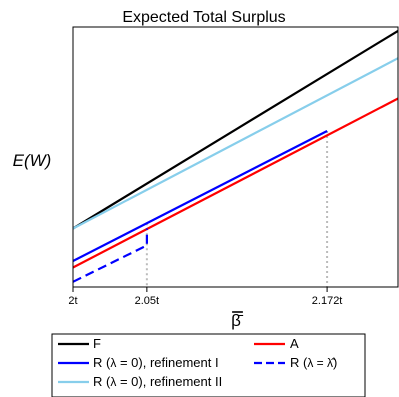  What do you see at coordinates (203, 17) in the screenshot?
I see `chart-title: Expected Total Surplus` at bounding box center [203, 17].